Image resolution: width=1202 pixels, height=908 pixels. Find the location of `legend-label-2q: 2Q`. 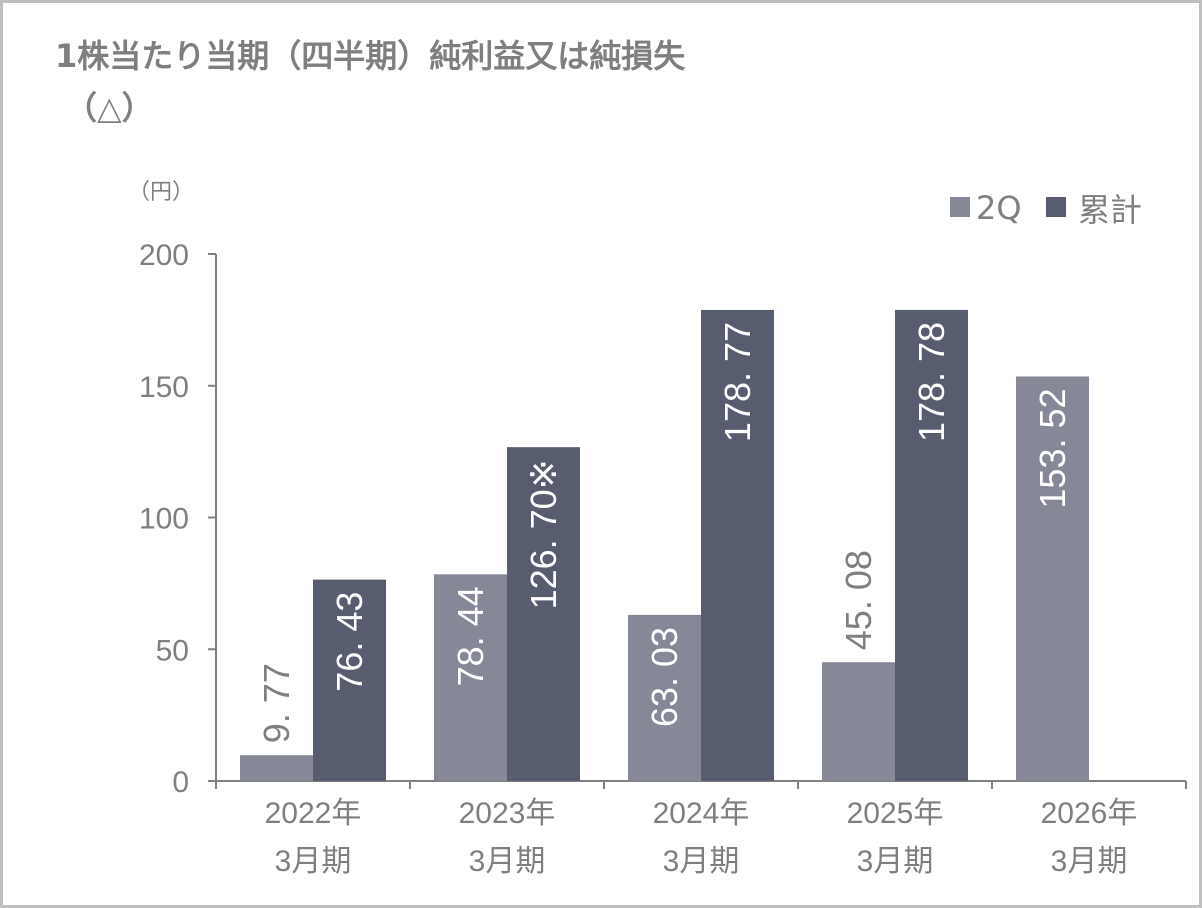

legend-label-2q: 2Q is located at coordinates (999, 208).